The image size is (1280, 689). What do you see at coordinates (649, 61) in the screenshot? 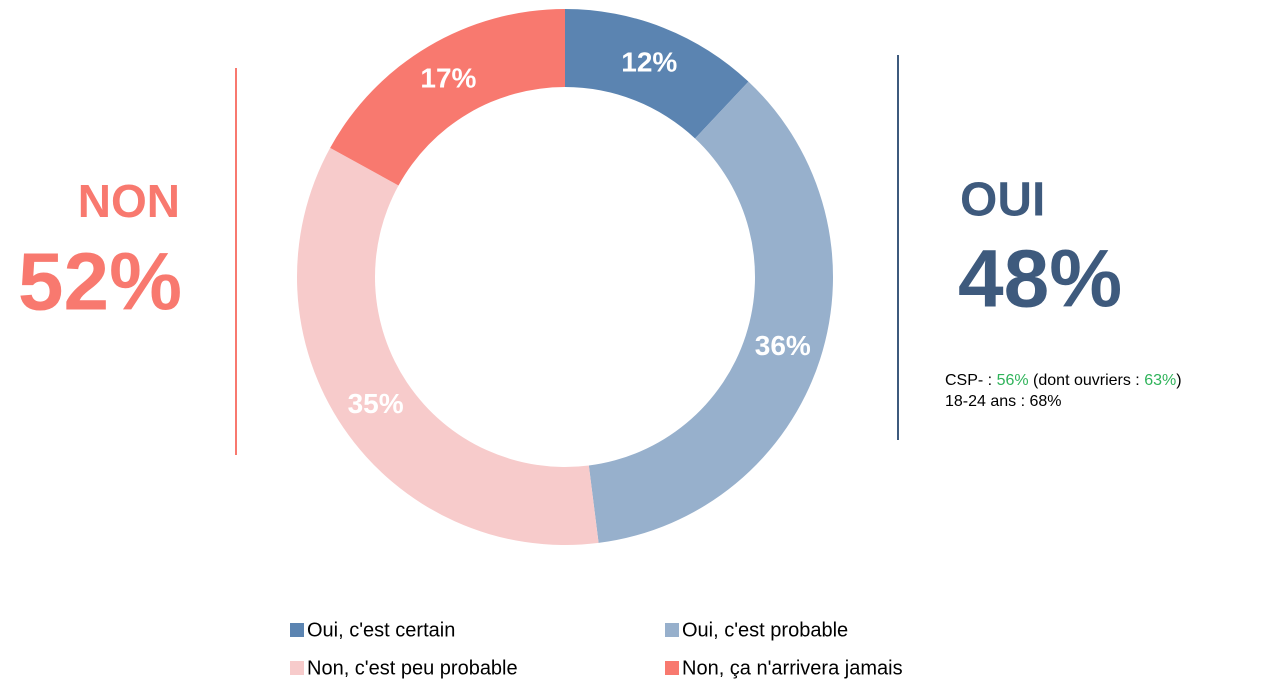
I see `value-label: 12%` at bounding box center [649, 61].